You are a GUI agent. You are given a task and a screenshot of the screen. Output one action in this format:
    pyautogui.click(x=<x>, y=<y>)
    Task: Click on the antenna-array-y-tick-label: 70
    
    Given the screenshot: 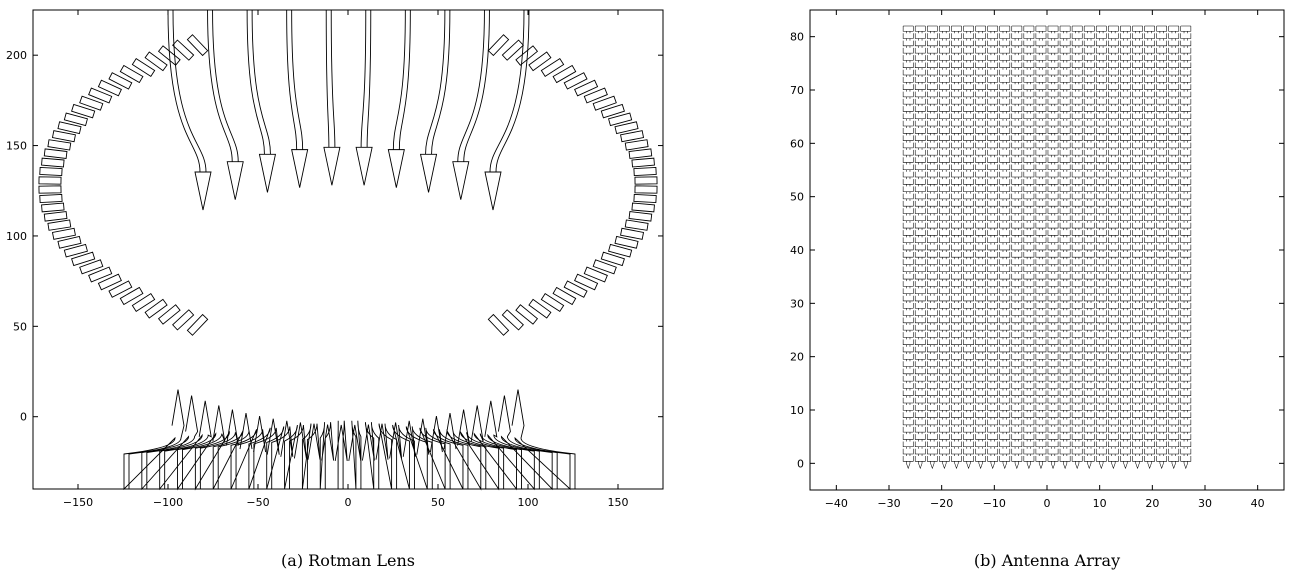 What is the action you would take?
    pyautogui.click(x=797, y=90)
    